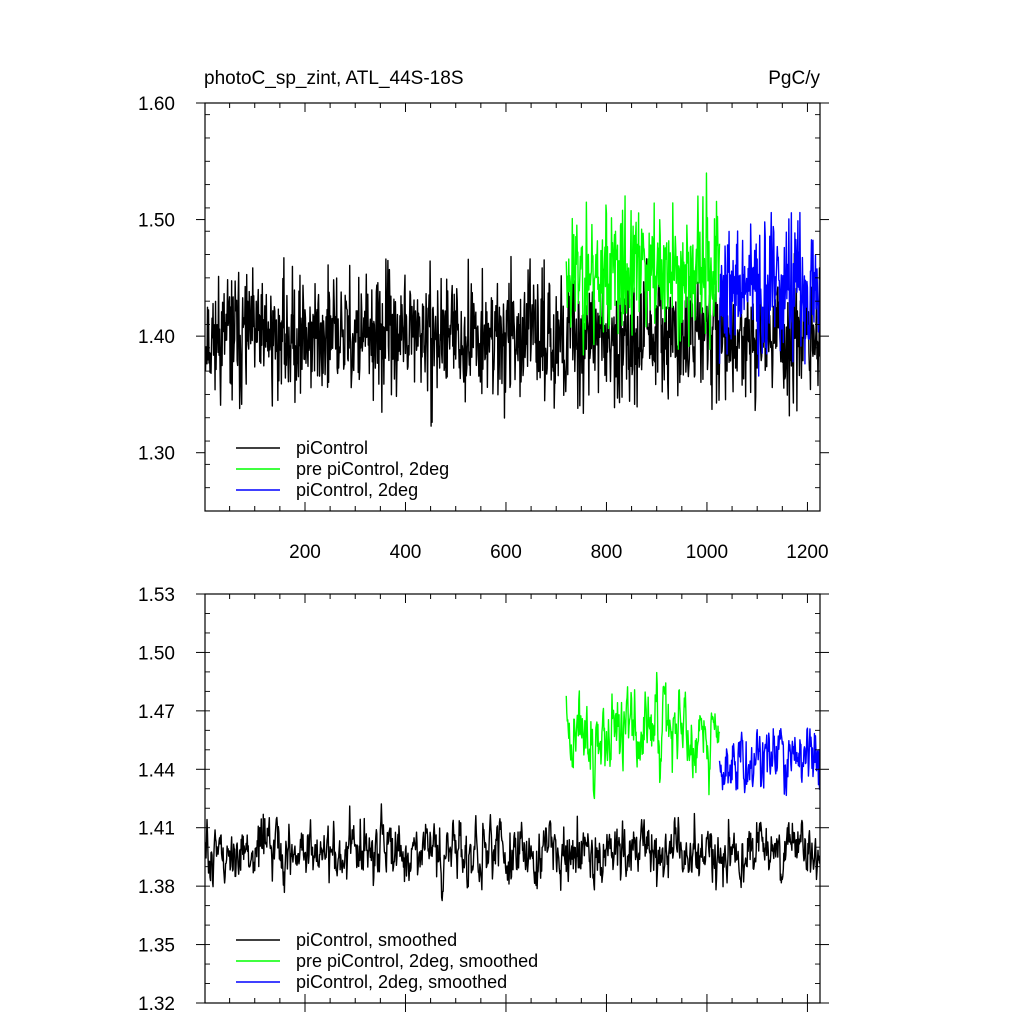  Describe the element at coordinates (156, 829) in the screenshot. I see `y-tick-label: 1.41` at that location.